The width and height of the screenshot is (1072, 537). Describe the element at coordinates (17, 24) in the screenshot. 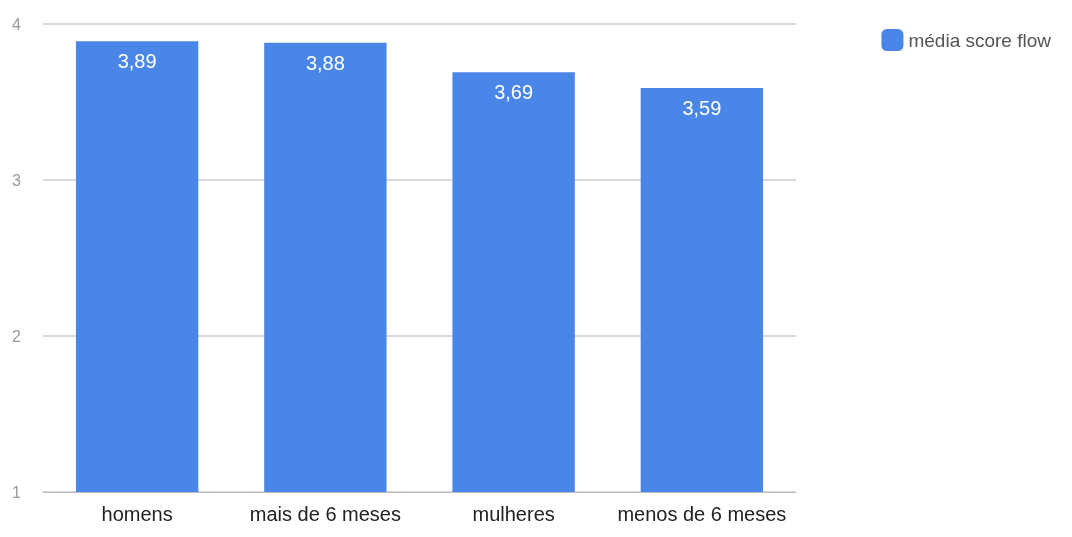

I see `y-tick-label: 4` at that location.